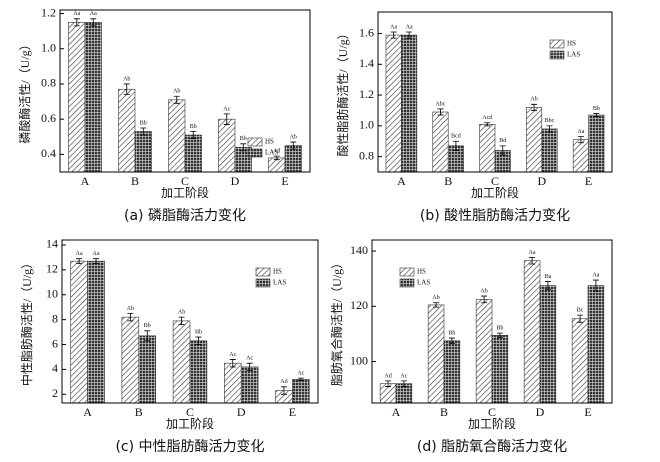  What do you see at coordinates (55, 318) in the screenshot?
I see `y-tick-label: 8` at bounding box center [55, 318].